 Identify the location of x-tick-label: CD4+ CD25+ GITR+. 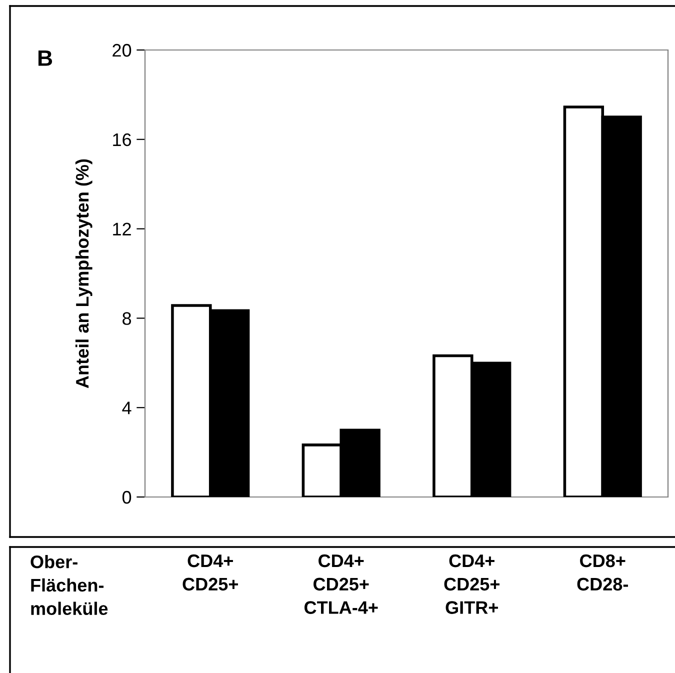
(472, 584).